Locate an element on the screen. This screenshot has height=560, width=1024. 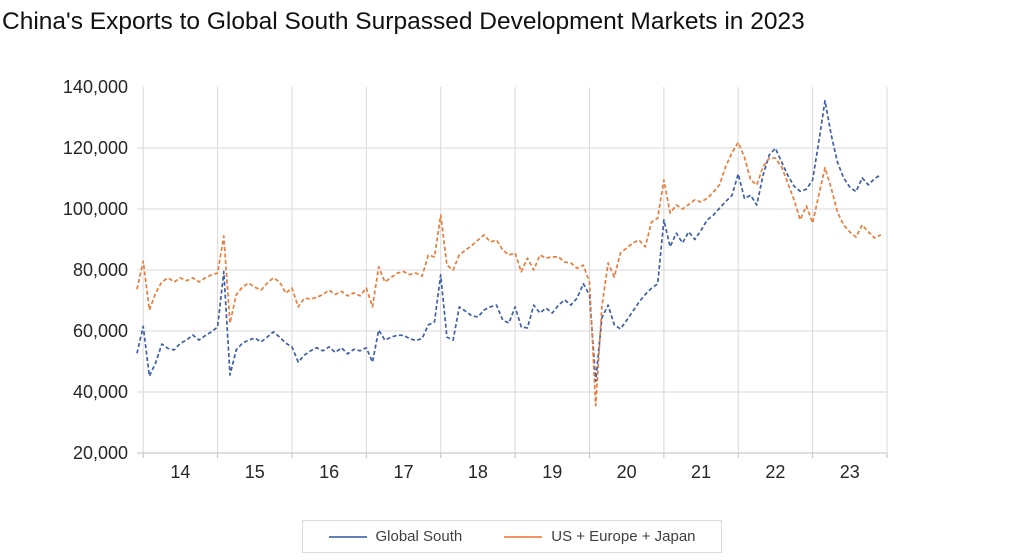
y-axis-tick-label: 40,000 is located at coordinates (100, 392).